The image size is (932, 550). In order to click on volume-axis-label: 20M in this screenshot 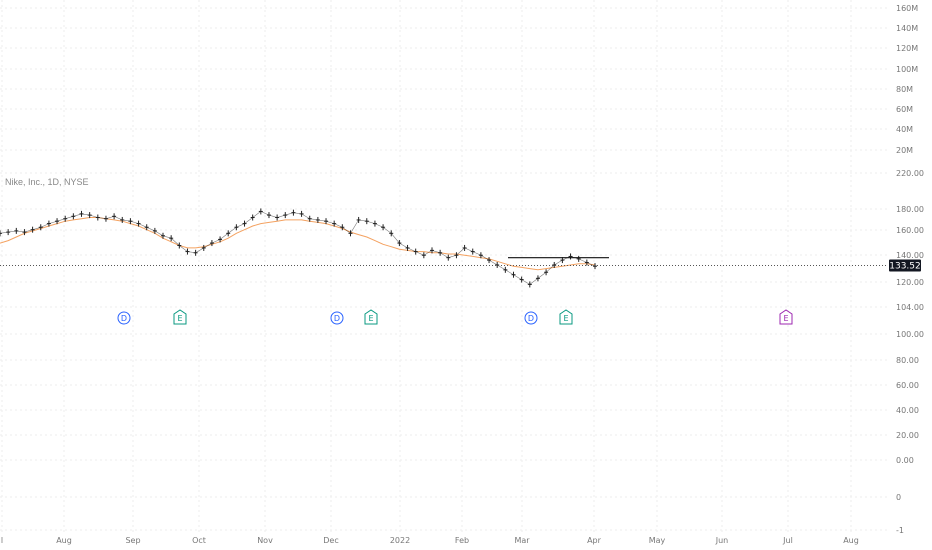, I will do `click(904, 150)`.